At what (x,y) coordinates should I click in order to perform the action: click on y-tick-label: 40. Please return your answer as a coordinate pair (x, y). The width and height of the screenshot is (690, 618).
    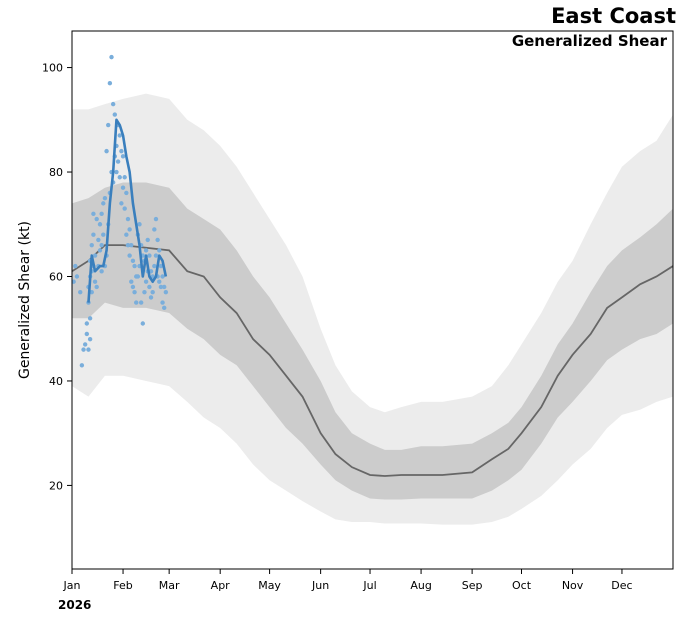
    Looking at the image, I should click on (56, 381).